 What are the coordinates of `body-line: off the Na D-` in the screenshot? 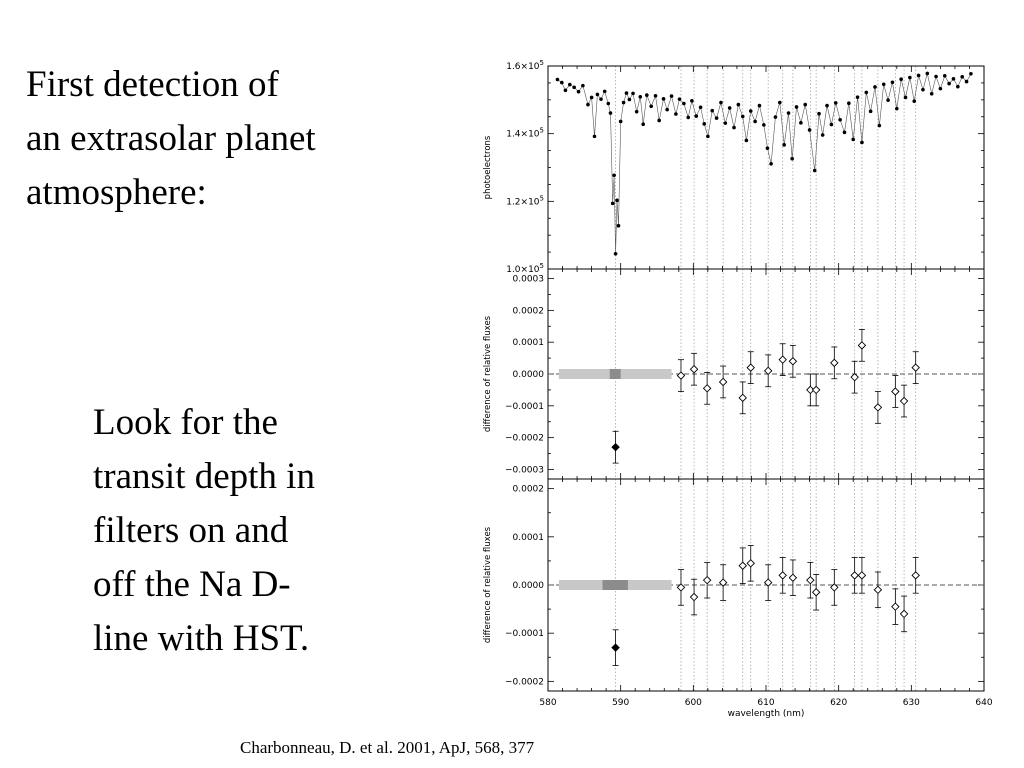 It's located at (192, 584).